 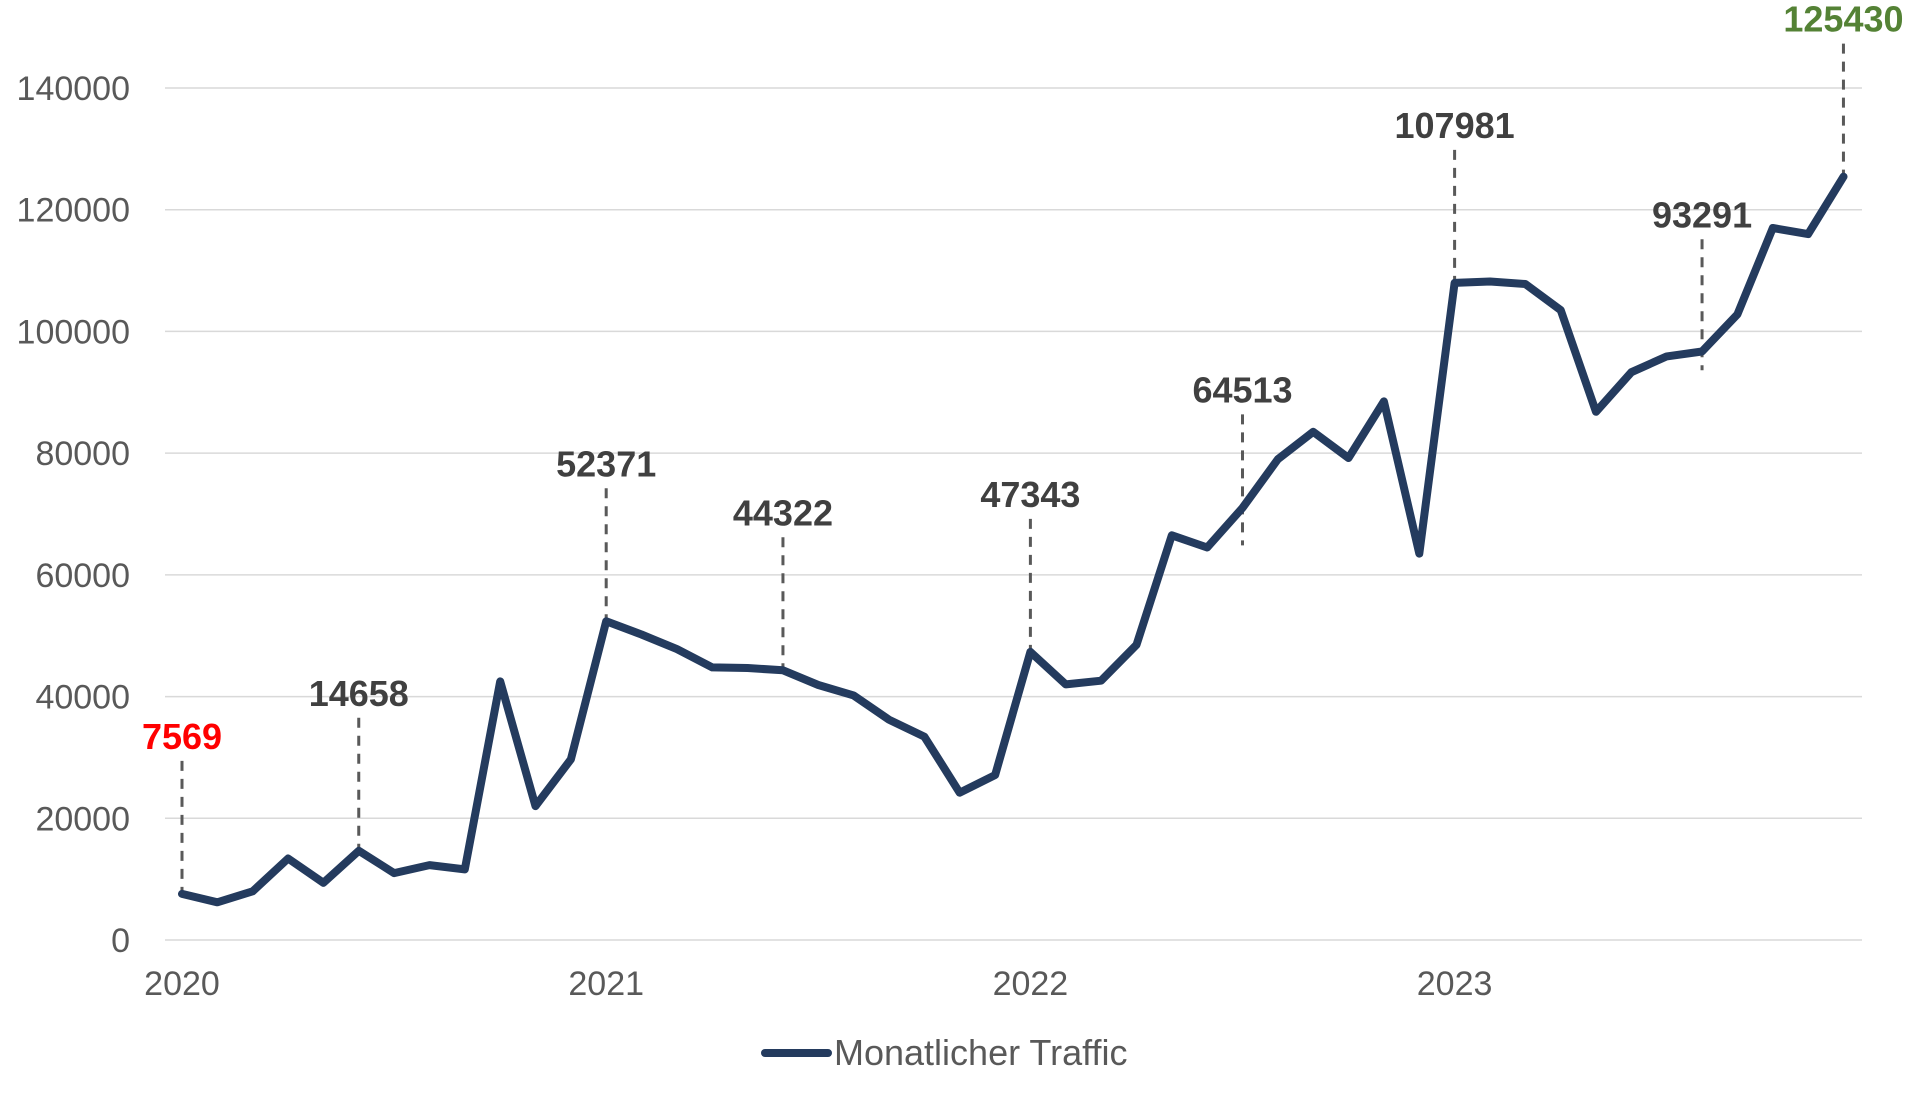 What do you see at coordinates (1242, 389) in the screenshot?
I see `annotation-label-64513: 64513` at bounding box center [1242, 389].